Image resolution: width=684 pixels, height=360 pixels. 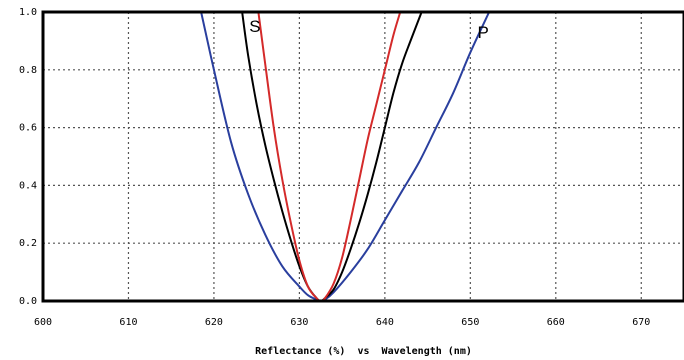 What do you see at coordinates (28, 301) in the screenshot?
I see `y-tick-label: 0.0` at bounding box center [28, 301].